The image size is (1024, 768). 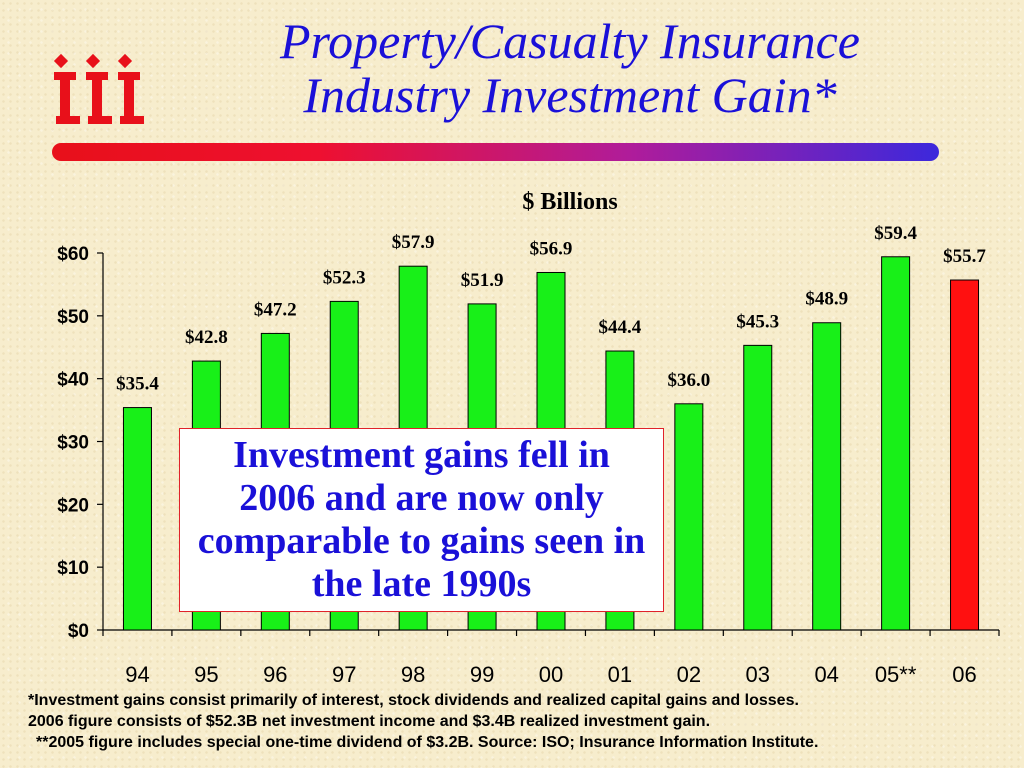 What do you see at coordinates (413, 242) in the screenshot?
I see `data-label: $57.9` at bounding box center [413, 242].